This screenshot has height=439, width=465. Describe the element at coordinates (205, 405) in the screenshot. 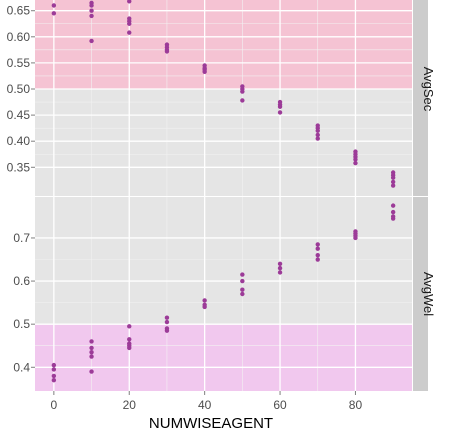

I see `x-tick-label: 40` at that location.